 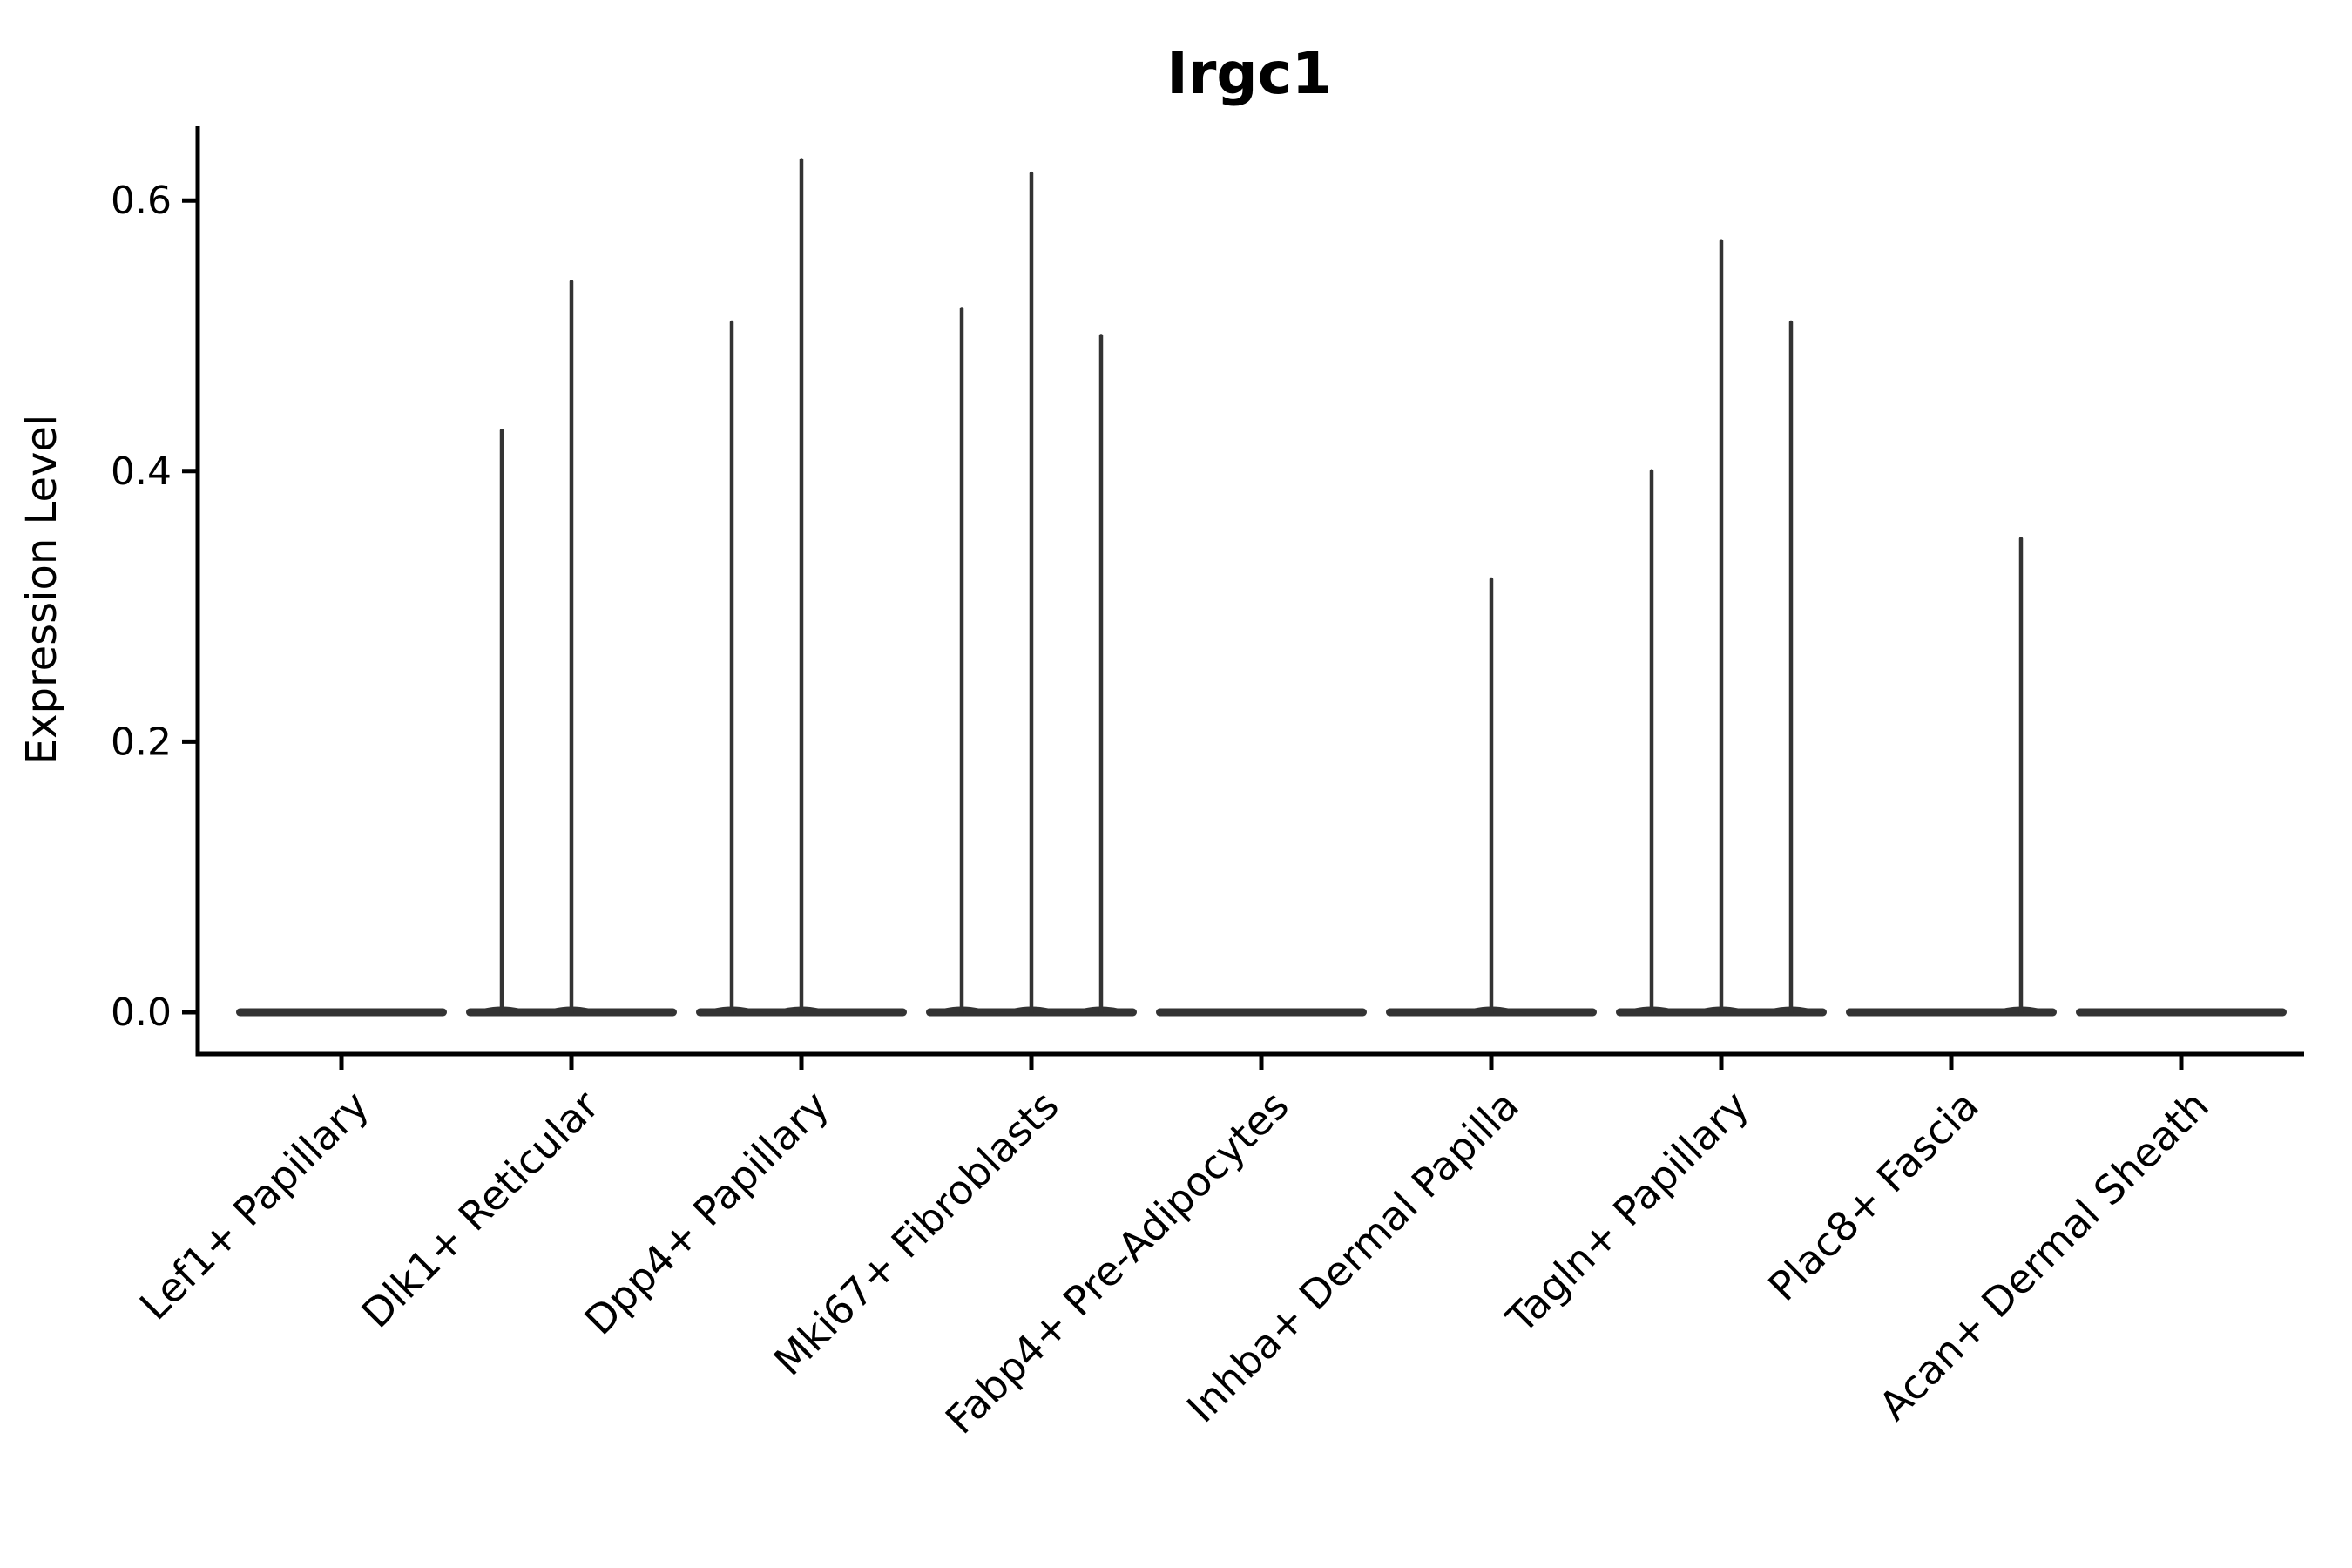 I want to click on x-tick-label: Dpp4+ Papillary, so click(x=707, y=1213).